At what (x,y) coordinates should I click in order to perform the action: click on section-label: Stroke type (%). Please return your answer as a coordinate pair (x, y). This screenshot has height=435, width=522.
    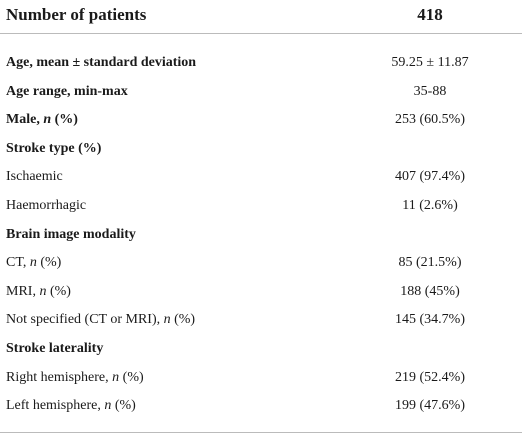
    Looking at the image, I should click on (54, 148).